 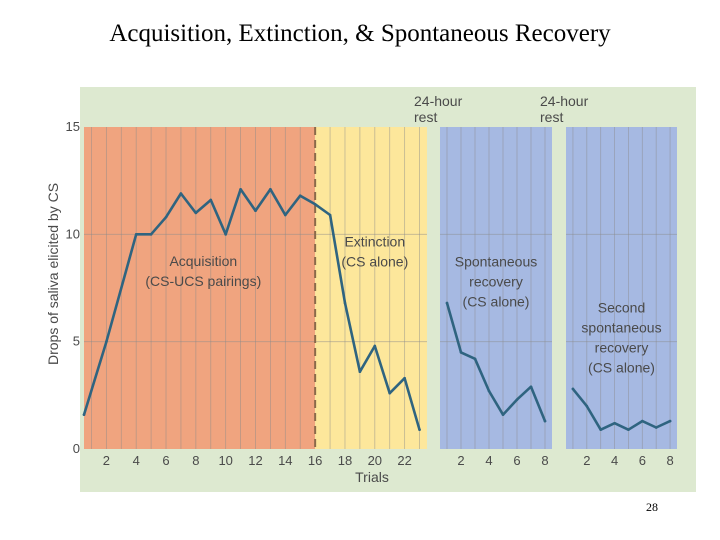 What do you see at coordinates (622, 347) in the screenshot?
I see `region-label-second-spontaneous-recovery: recovery` at bounding box center [622, 347].